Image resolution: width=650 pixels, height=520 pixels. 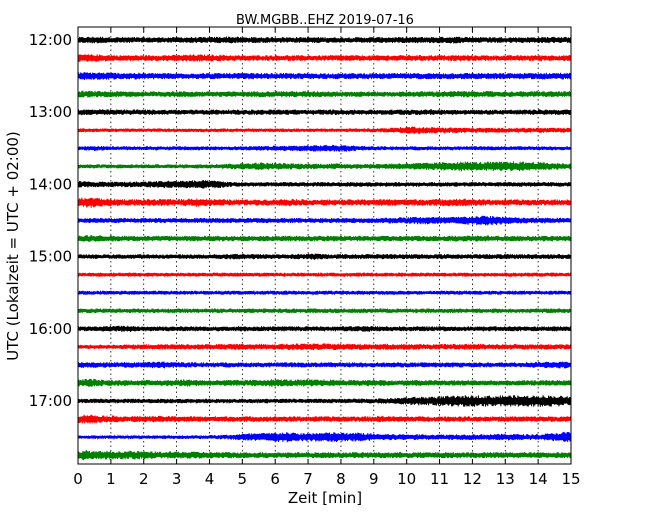 I want to click on x-axis-label: Zeit [min], so click(x=325, y=498).